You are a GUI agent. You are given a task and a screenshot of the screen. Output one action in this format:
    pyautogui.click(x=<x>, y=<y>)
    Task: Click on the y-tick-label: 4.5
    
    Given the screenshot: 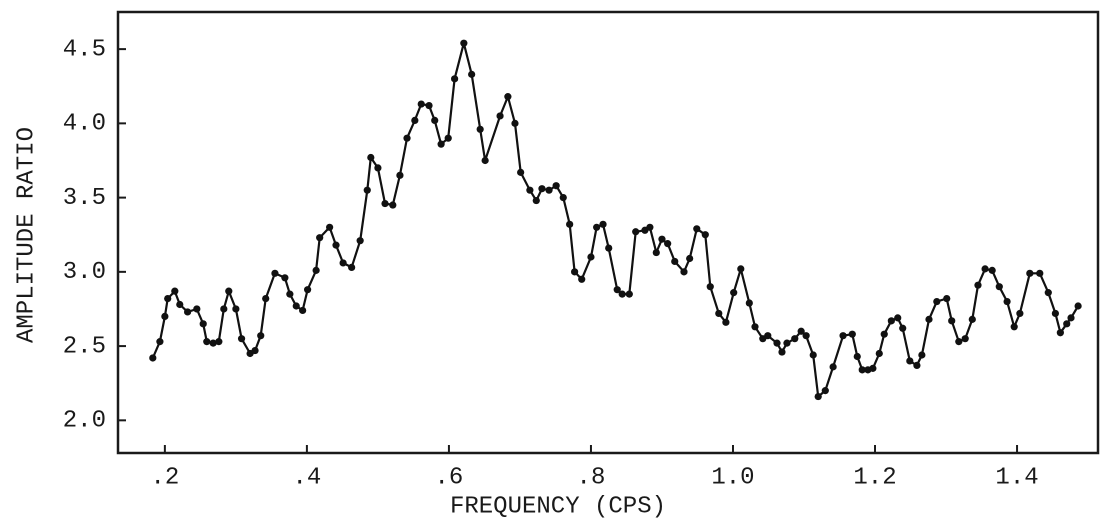 What is the action you would take?
    pyautogui.click(x=84, y=49)
    